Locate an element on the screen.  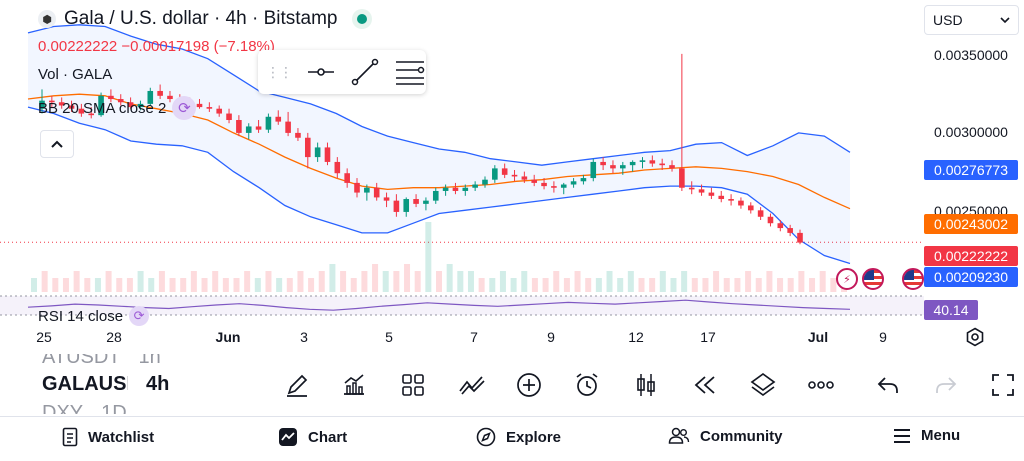
bollinger-legend: BB 20 SMA close 2 ⟳ is located at coordinates (117, 108).